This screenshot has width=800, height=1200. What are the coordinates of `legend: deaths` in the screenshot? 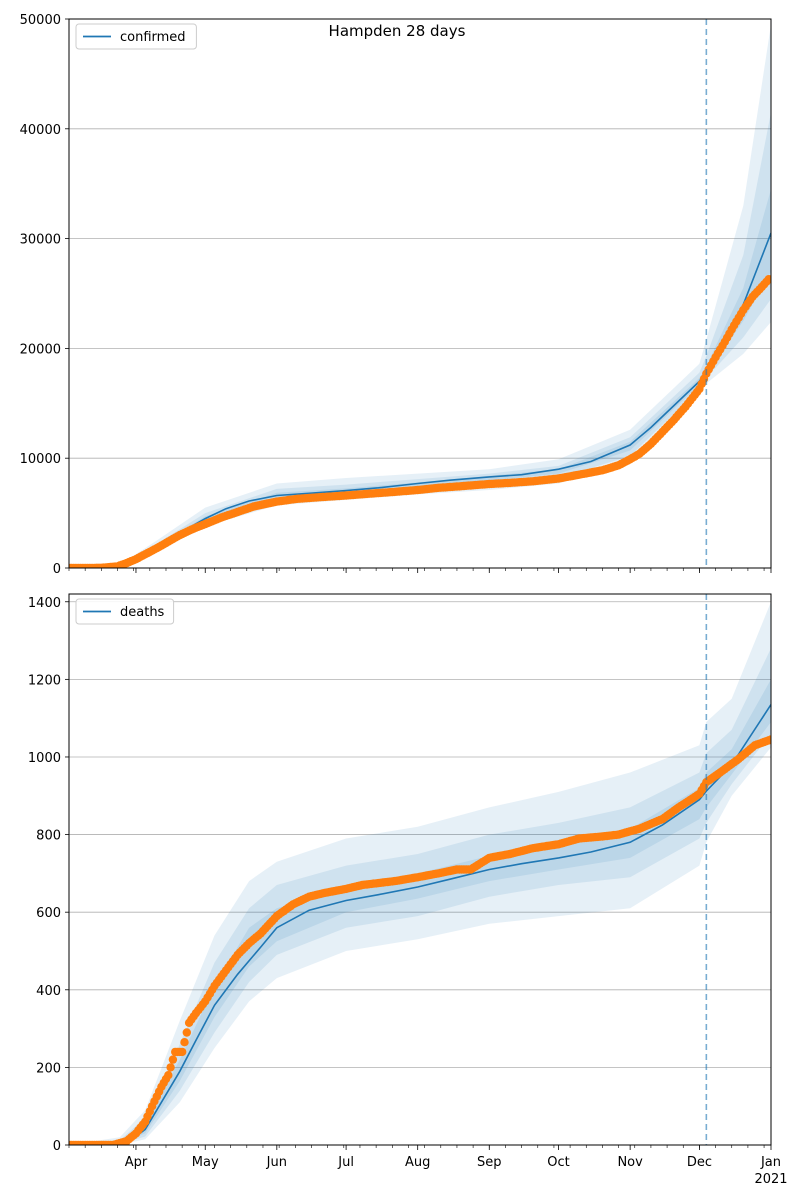 It's located at (125, 611).